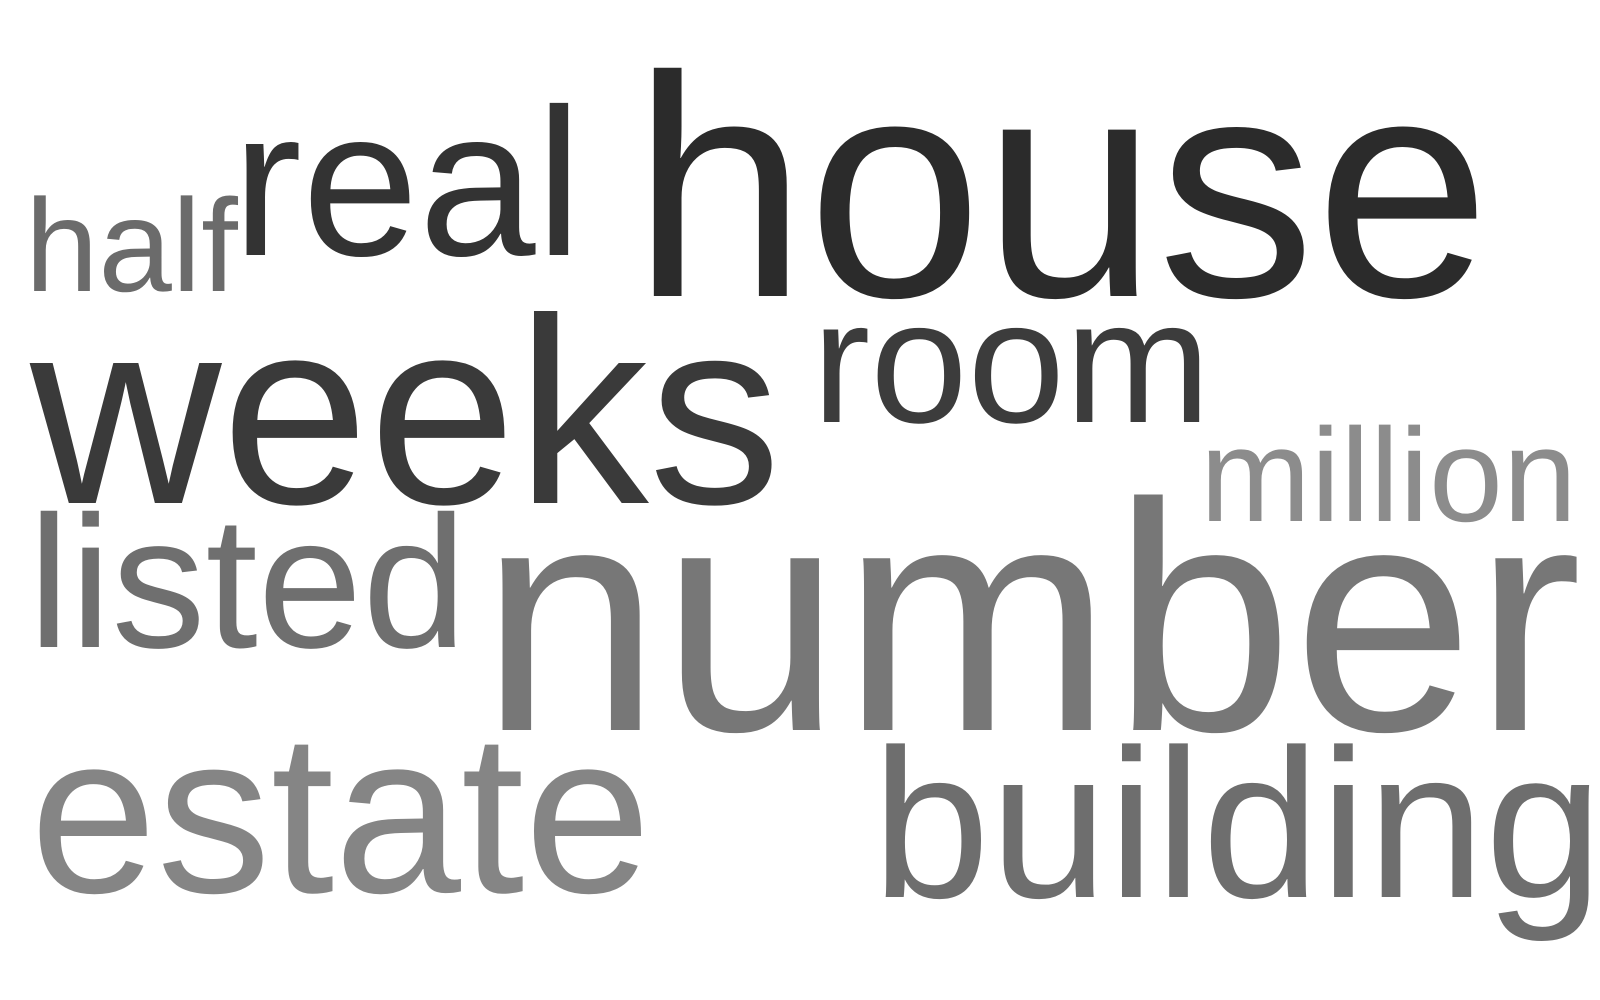  What do you see at coordinates (1011, 362) in the screenshot?
I see `word-room: room` at bounding box center [1011, 362].